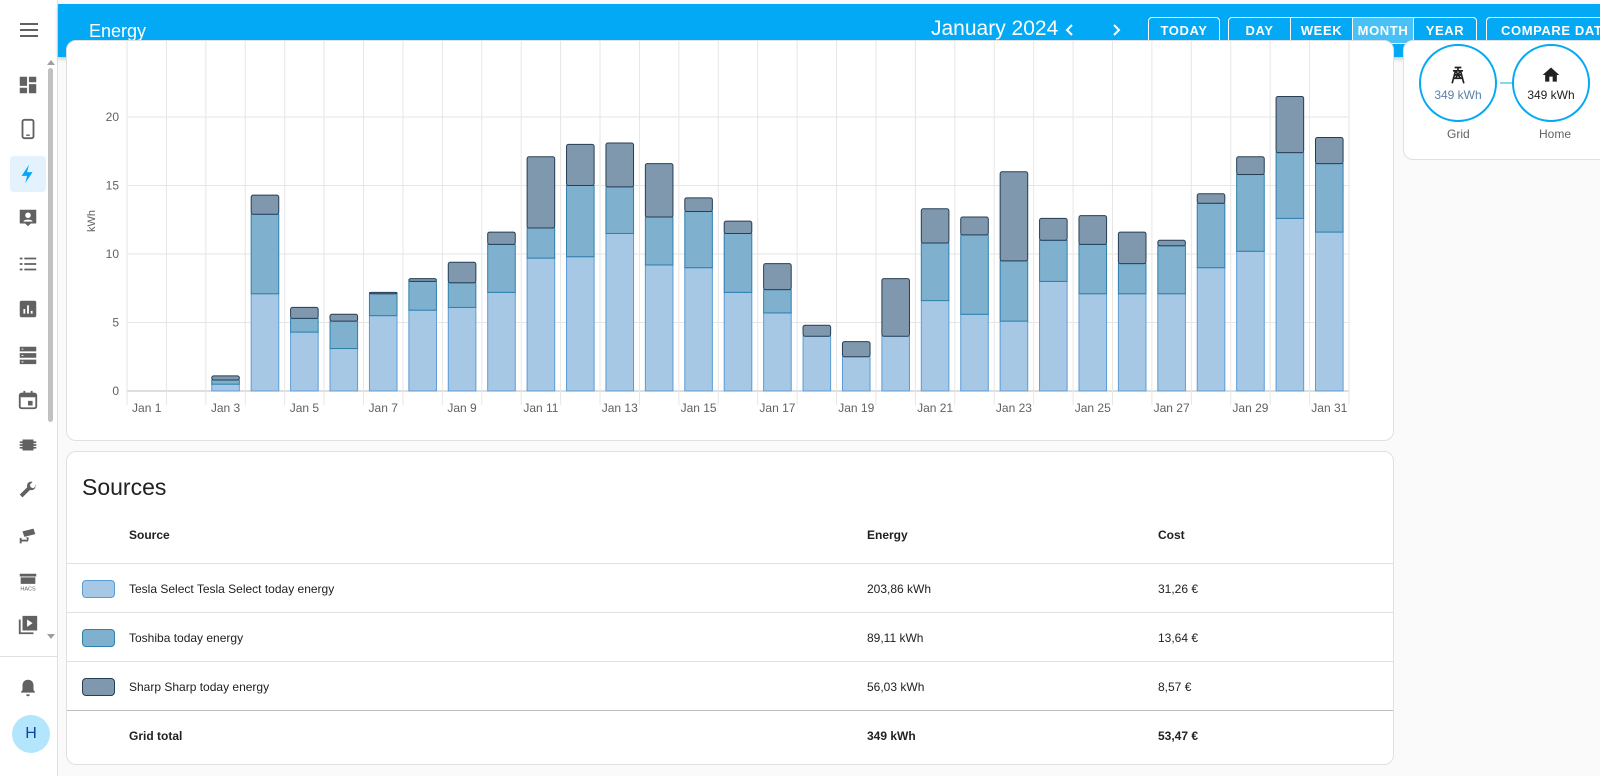  What do you see at coordinates (1116, 30) in the screenshot?
I see `next-period-button` at bounding box center [1116, 30].